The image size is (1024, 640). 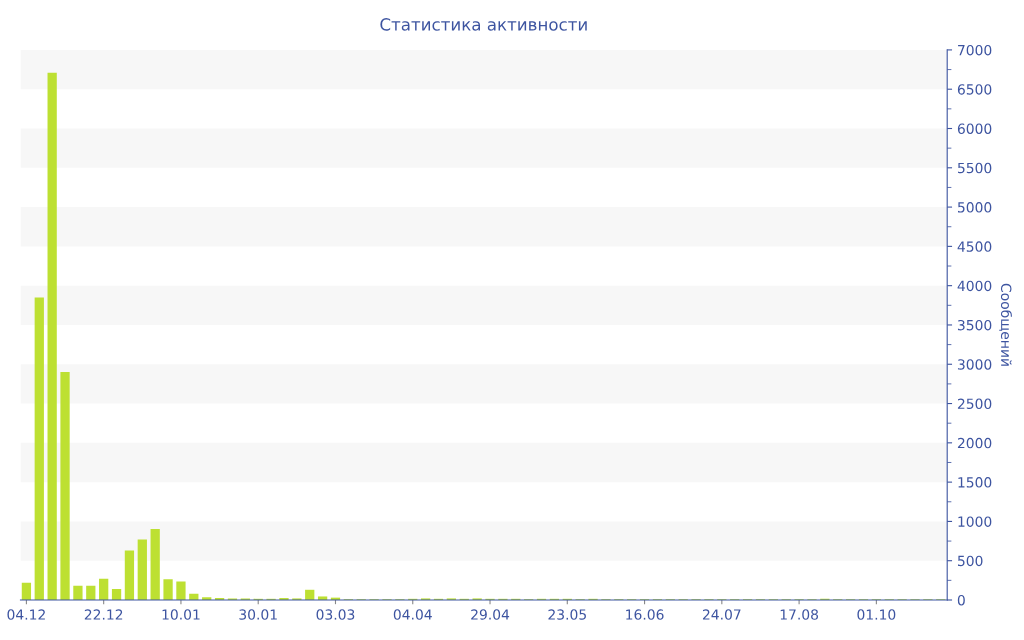 I want to click on y-tick-label: 1000, so click(x=975, y=521).